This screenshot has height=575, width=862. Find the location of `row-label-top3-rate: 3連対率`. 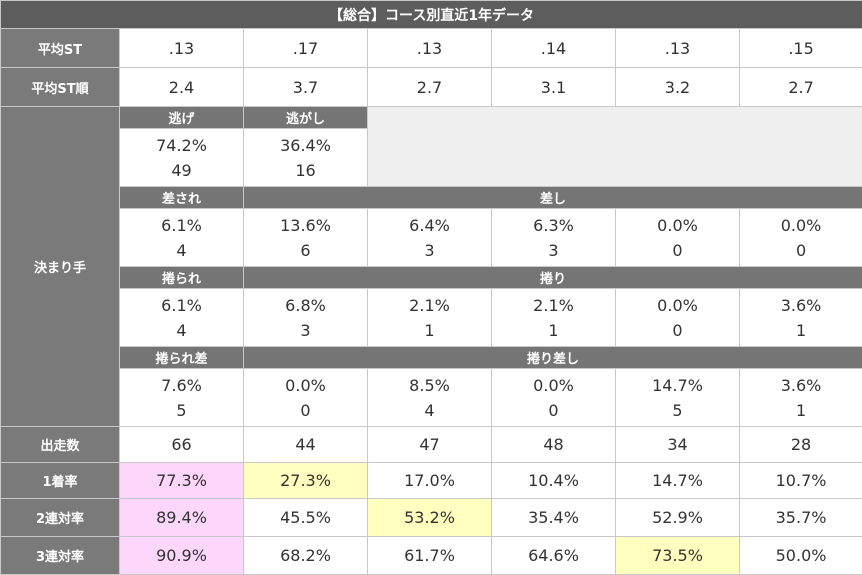

row-label-top3-rate: 3連対率 is located at coordinates (60, 556).